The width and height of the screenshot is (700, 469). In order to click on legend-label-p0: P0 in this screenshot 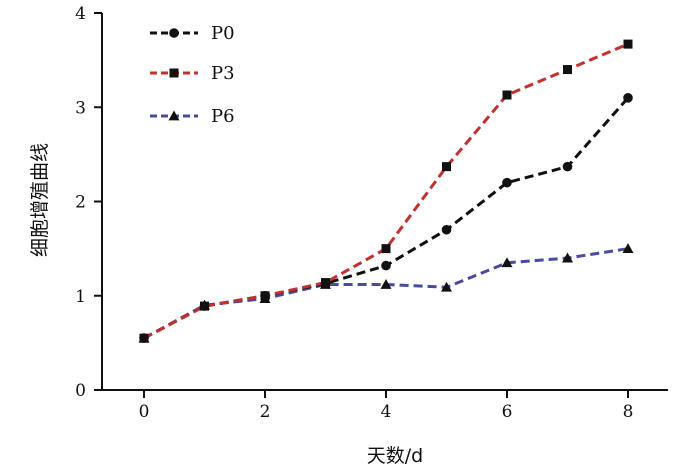, I will do `click(223, 33)`.